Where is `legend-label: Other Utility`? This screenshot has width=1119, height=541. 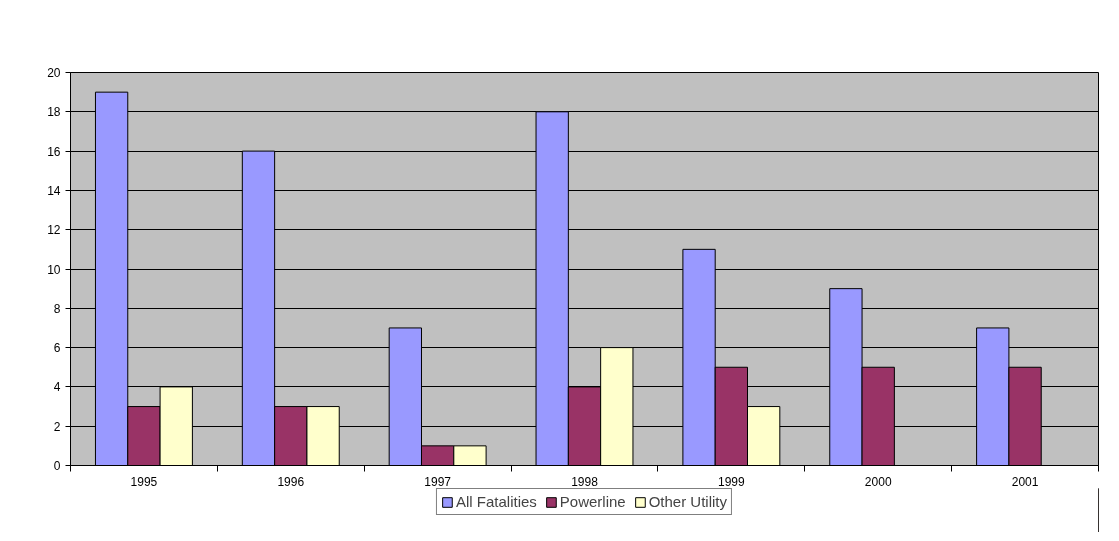
legend-label: Other Utility is located at coordinates (688, 501).